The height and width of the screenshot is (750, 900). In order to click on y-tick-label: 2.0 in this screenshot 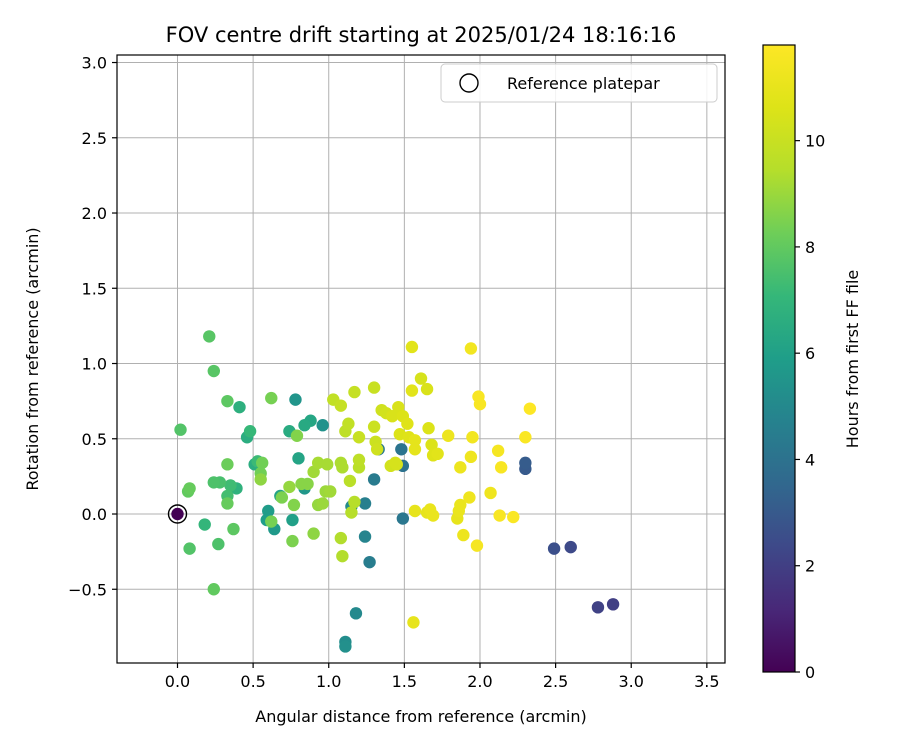, I will do `click(94, 213)`.